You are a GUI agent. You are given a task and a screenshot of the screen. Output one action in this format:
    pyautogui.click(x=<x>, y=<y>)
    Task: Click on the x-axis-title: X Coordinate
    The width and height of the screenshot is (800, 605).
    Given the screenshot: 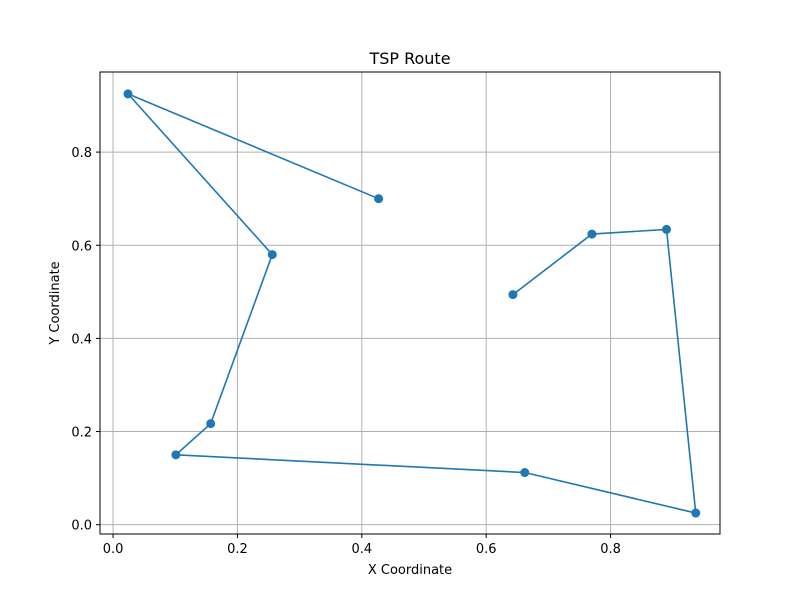 What is the action you would take?
    pyautogui.click(x=410, y=570)
    